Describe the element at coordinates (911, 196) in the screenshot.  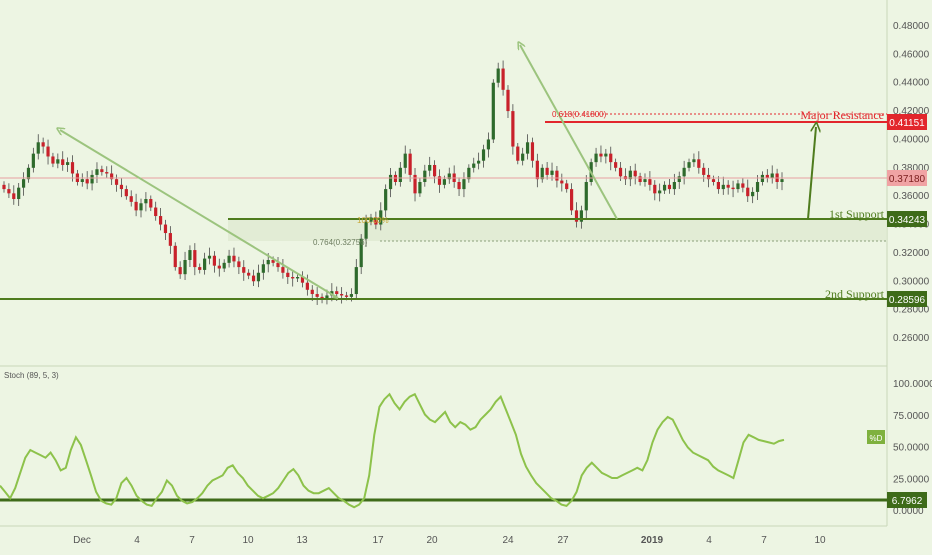
I see `price-tick-label: 0.36000` at that location.